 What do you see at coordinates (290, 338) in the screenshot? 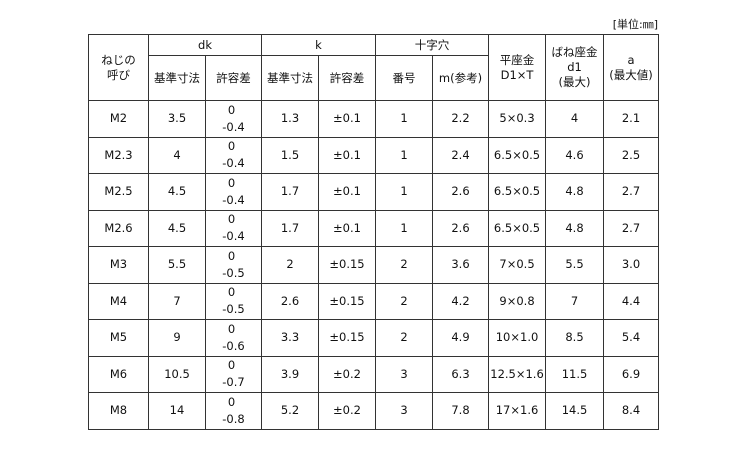
I see `table-cell: 3.3` at bounding box center [290, 338].